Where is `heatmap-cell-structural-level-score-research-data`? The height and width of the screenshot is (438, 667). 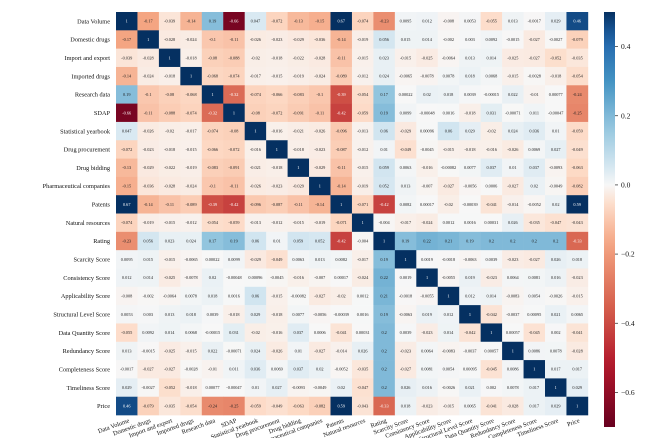 heatmap-cell-structural-level-score-research-data is located at coordinates (212, 314).